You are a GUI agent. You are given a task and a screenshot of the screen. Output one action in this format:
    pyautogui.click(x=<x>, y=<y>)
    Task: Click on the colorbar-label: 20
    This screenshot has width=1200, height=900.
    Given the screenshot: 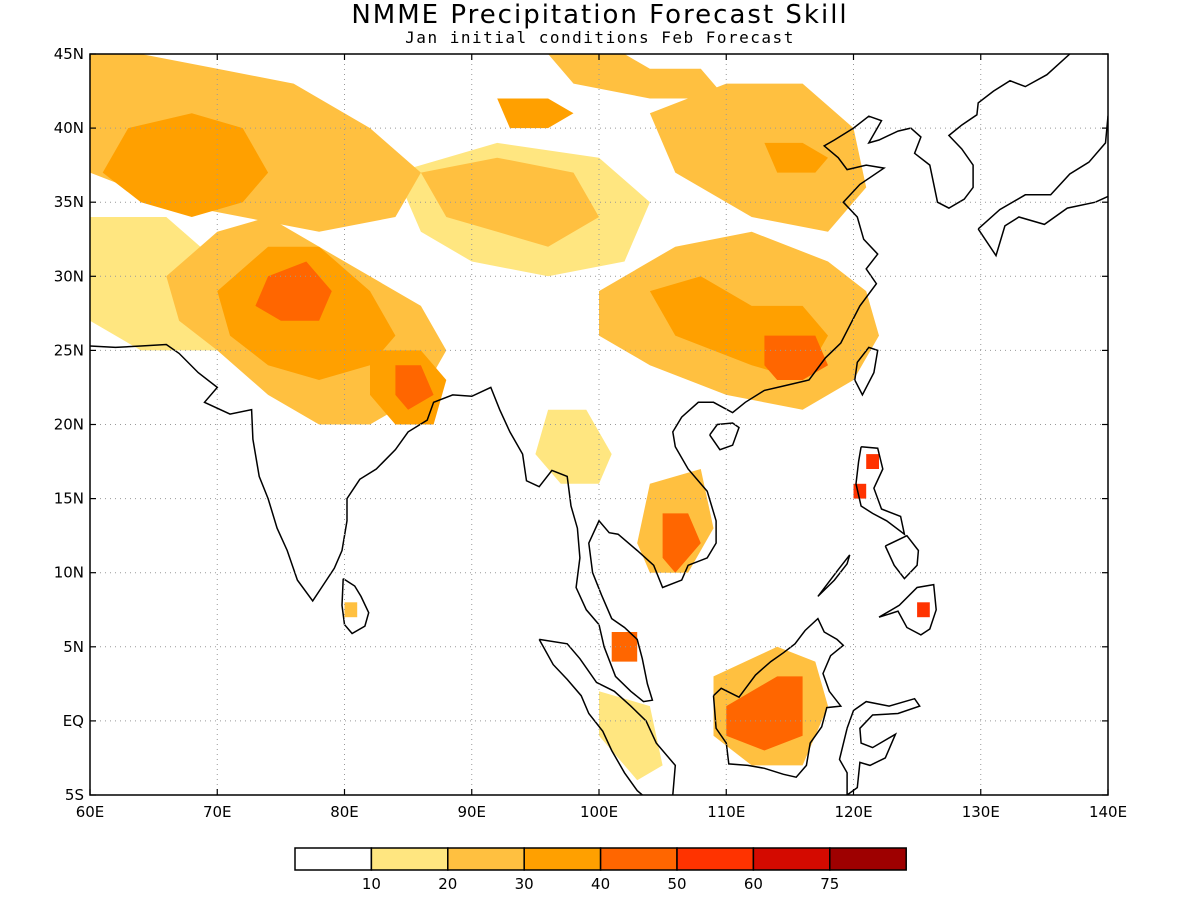 What is the action you would take?
    pyautogui.click(x=447, y=884)
    